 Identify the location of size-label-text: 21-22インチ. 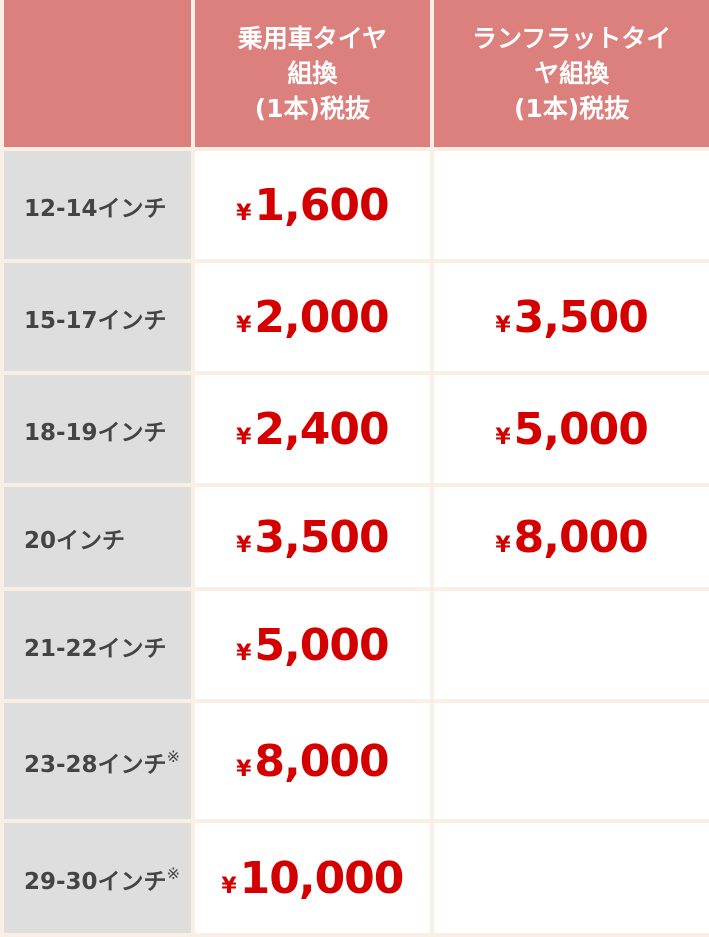
(95, 649).